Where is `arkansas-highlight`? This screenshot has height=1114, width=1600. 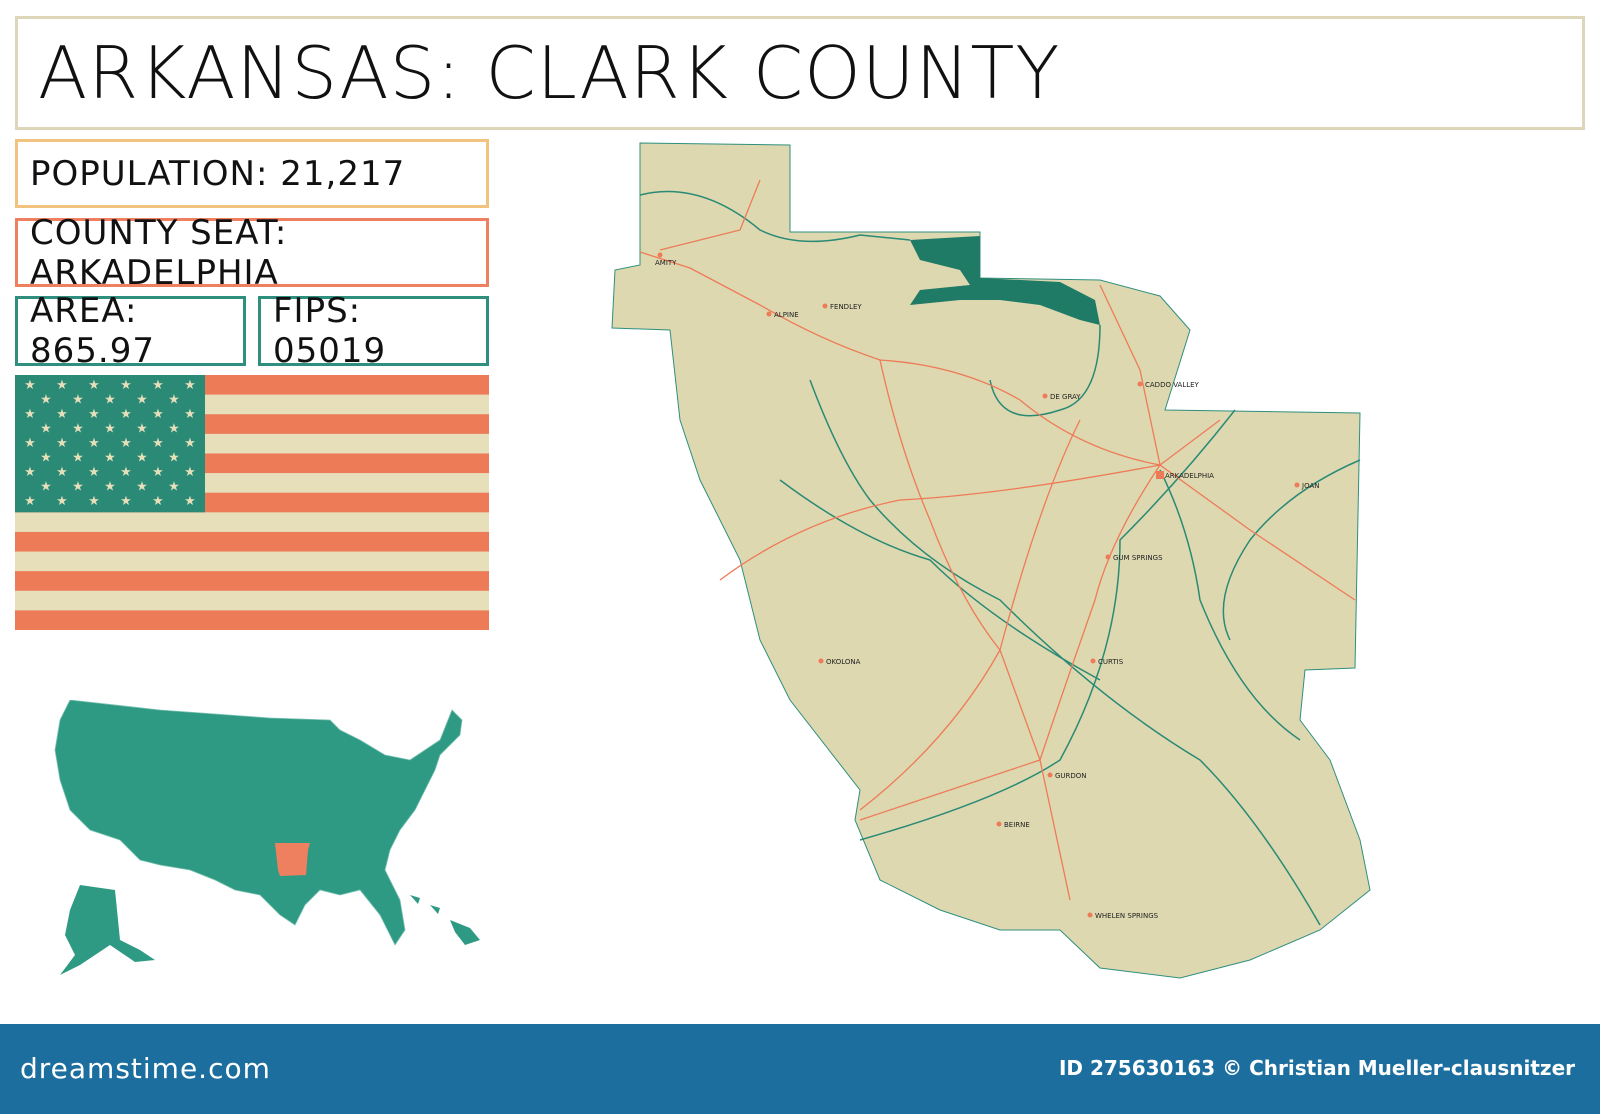 arkansas-highlight is located at coordinates (292, 859).